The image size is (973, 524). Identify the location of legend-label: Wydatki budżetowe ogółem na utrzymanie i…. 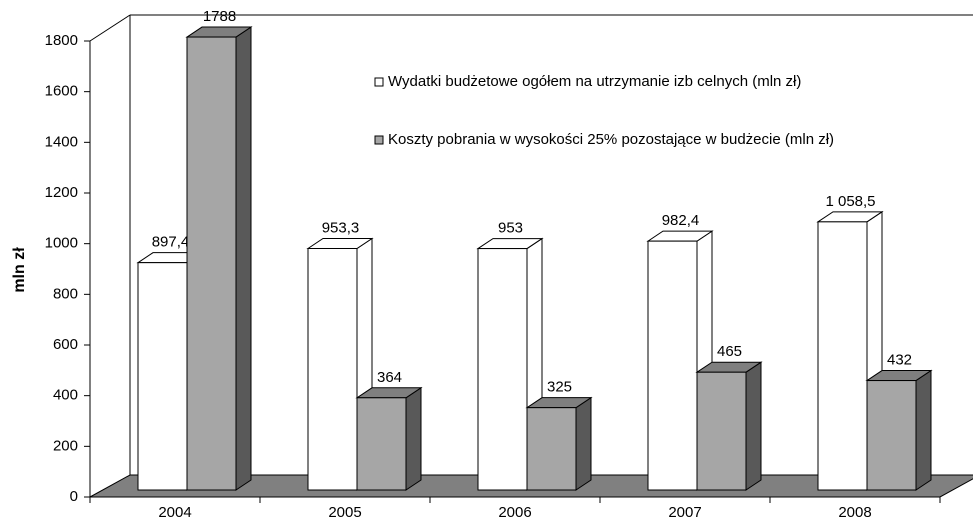
(594, 81).